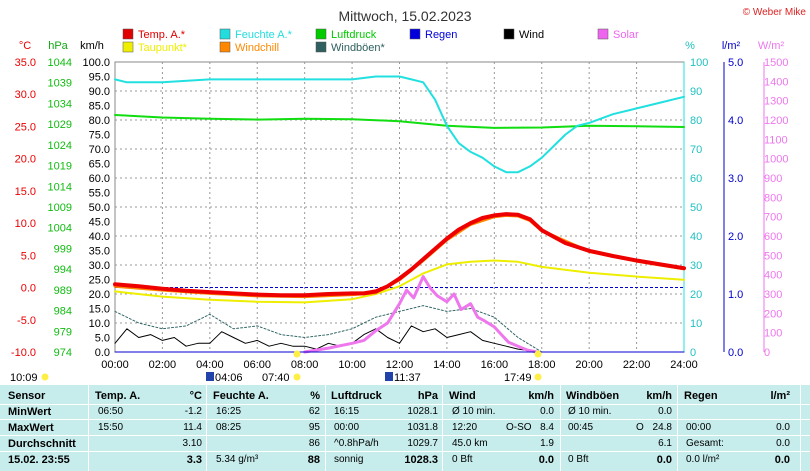 This screenshot has width=810, height=471. Describe the element at coordinates (665, 411) in the screenshot. I see `stats-gust-value: 0.0` at that location.